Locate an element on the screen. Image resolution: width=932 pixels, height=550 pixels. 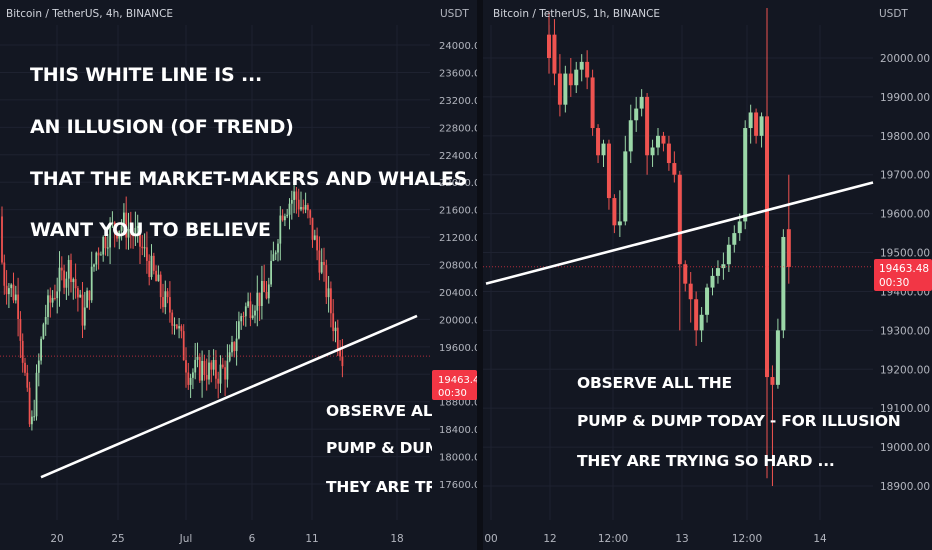
left-y-tick-label: 20800.00 is located at coordinates (458, 266).